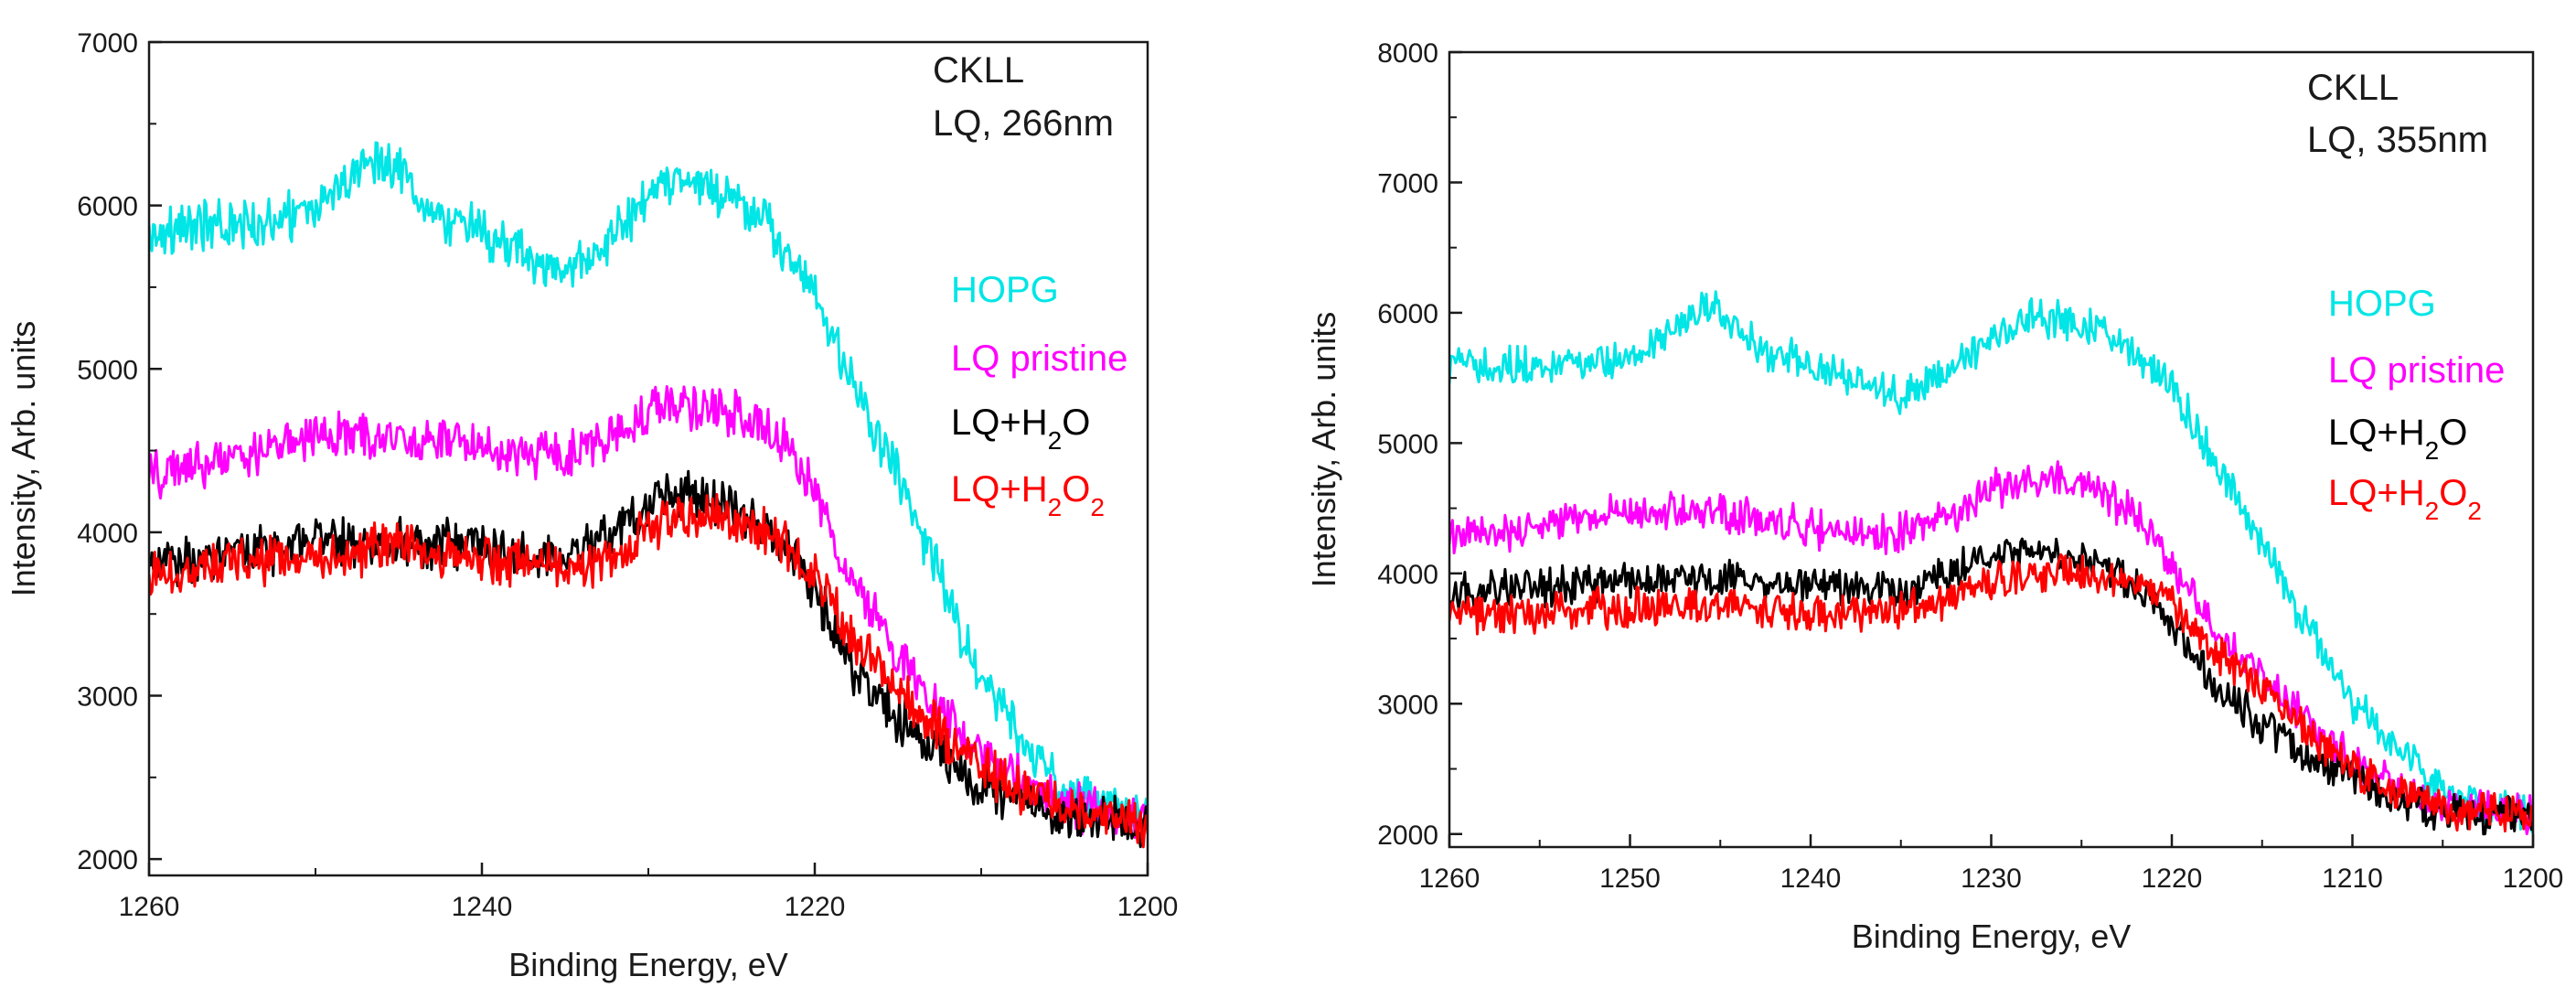  What do you see at coordinates (2397, 140) in the screenshot?
I see `annotation-line-2: LQ, 355nm` at bounding box center [2397, 140].